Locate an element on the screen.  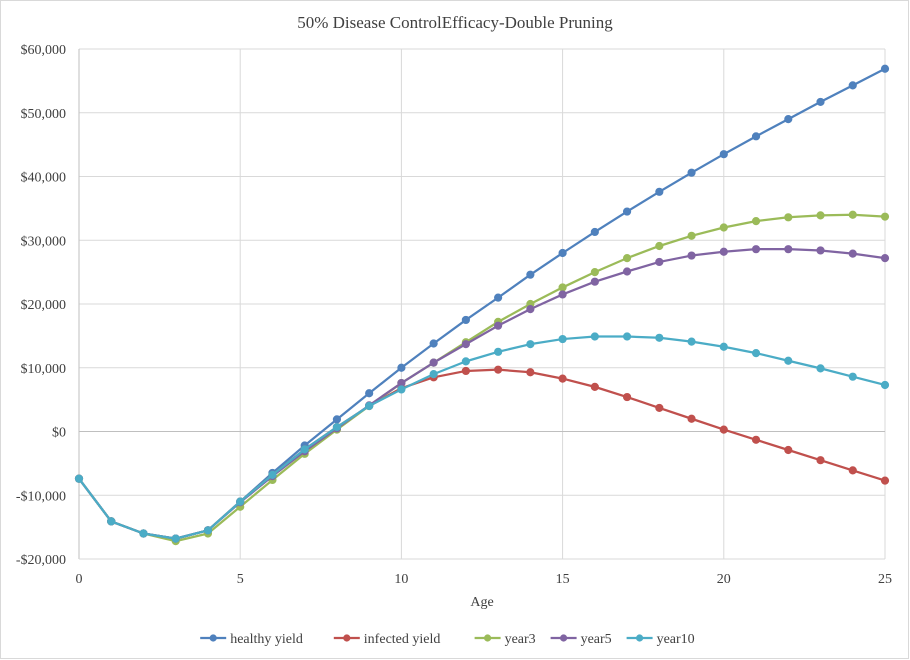
x-tick-label: 10 is located at coordinates (401, 579).